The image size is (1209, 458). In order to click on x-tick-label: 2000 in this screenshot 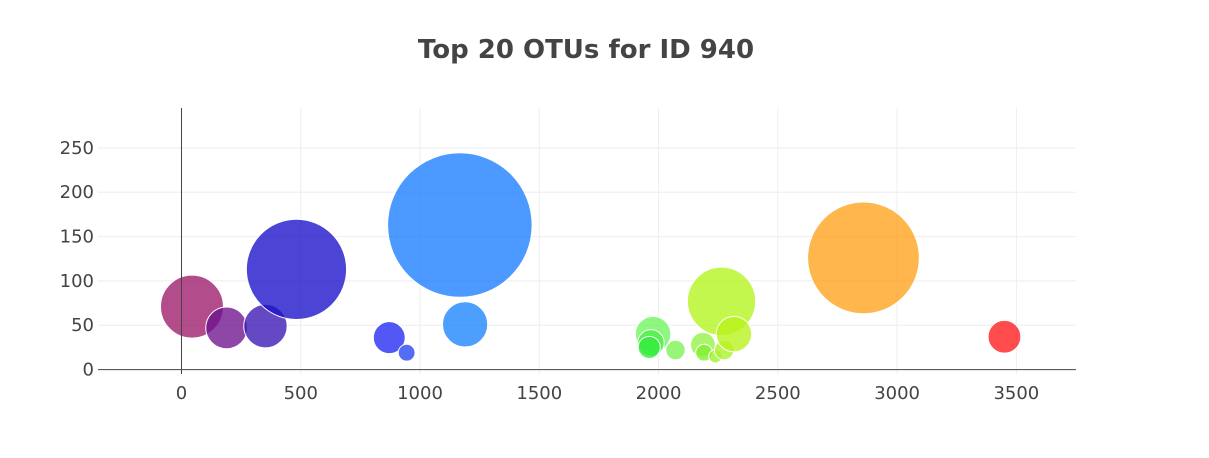, I will do `click(659, 393)`.